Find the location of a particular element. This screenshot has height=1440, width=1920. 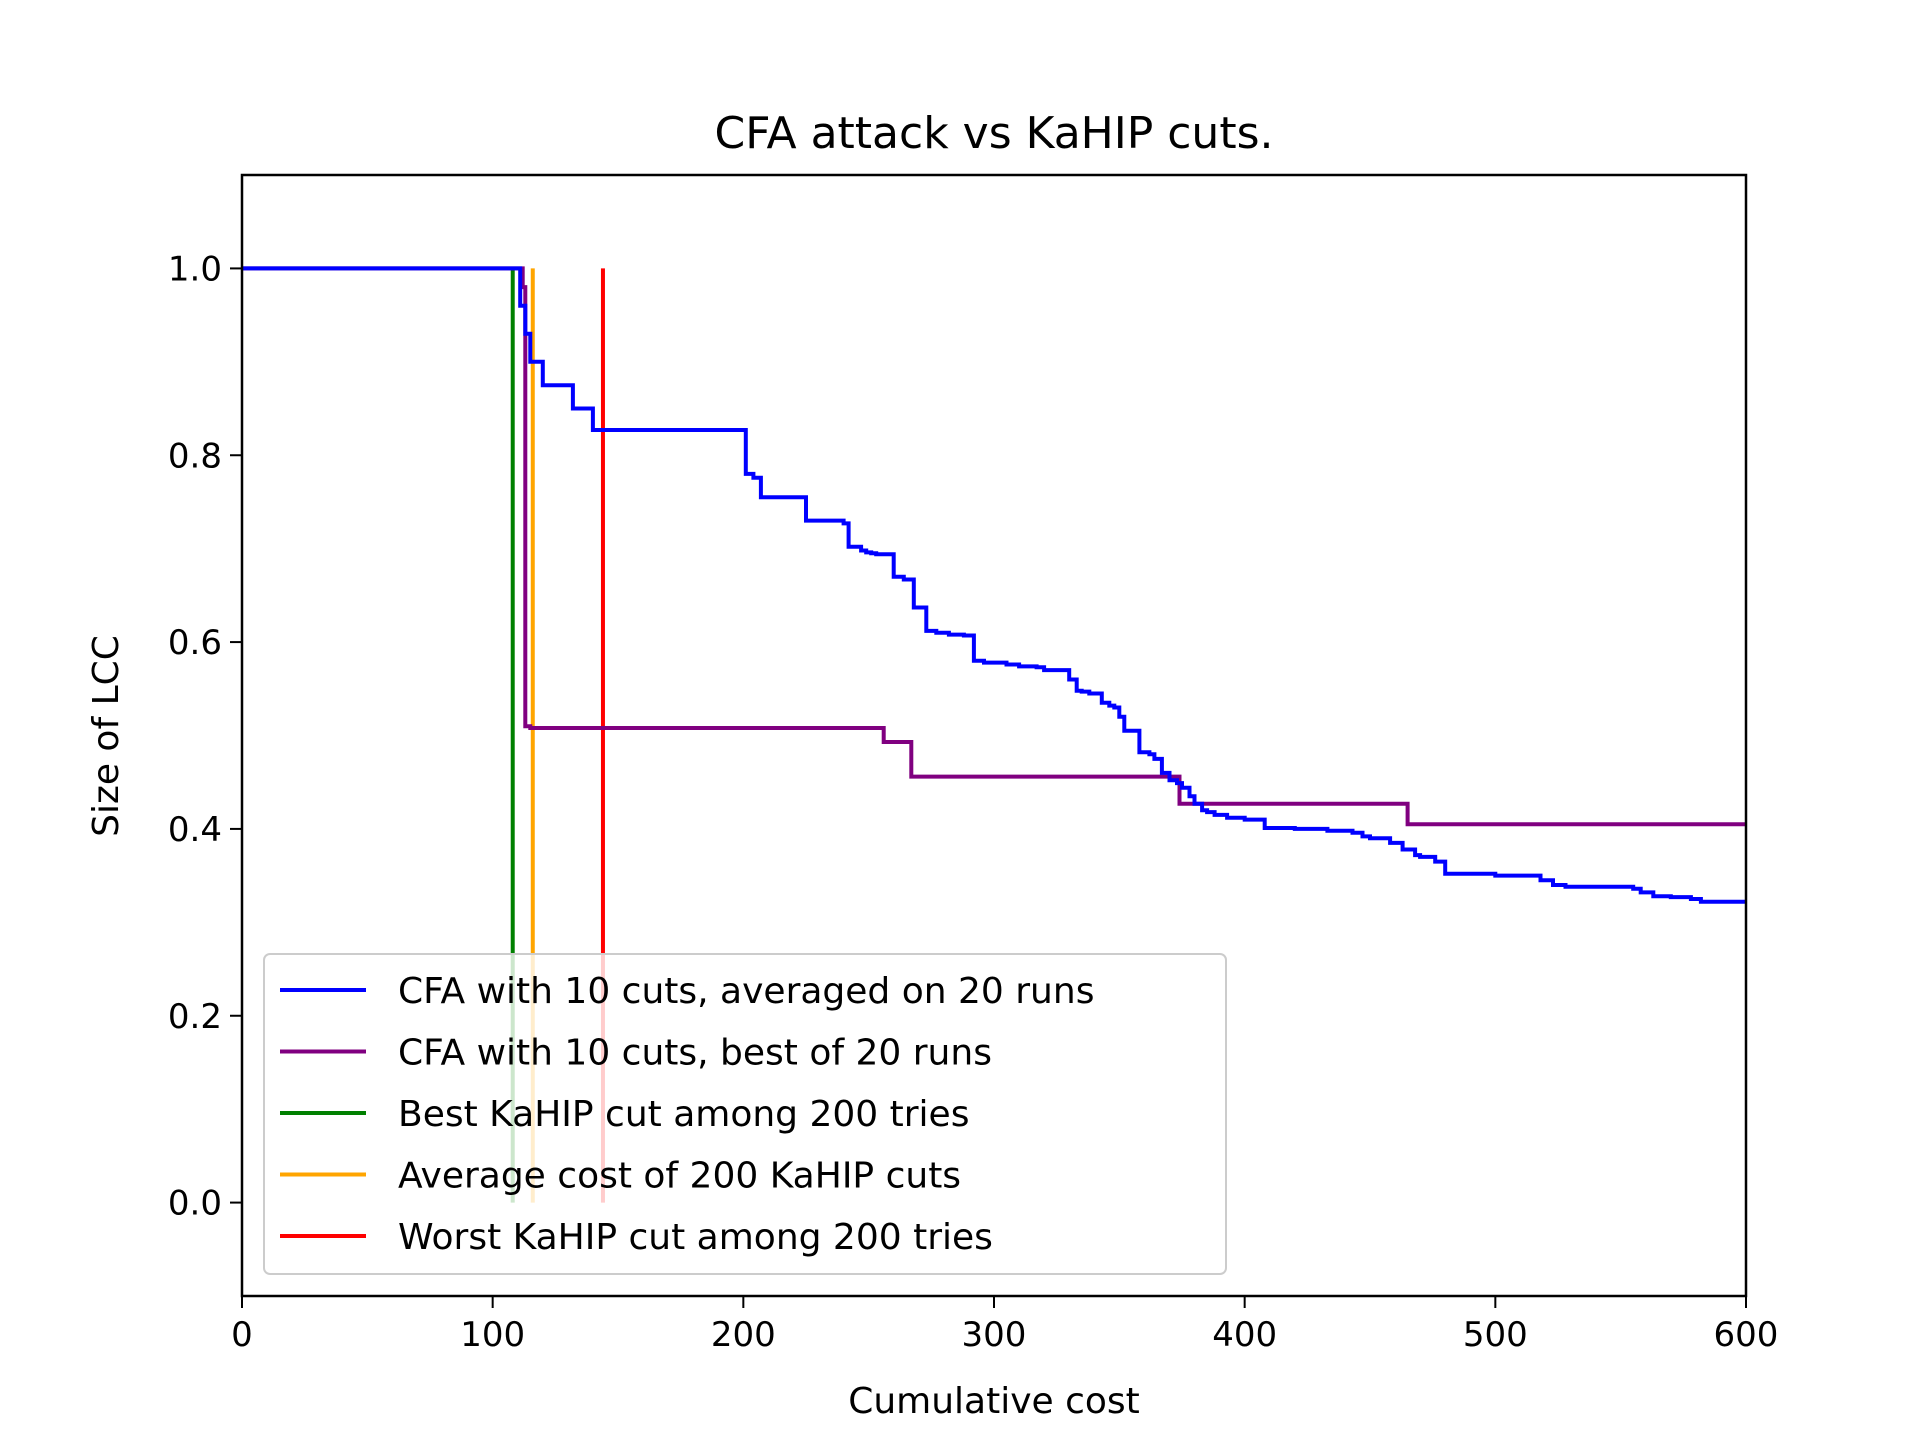

x-tick-label: 200 is located at coordinates (743, 1335).